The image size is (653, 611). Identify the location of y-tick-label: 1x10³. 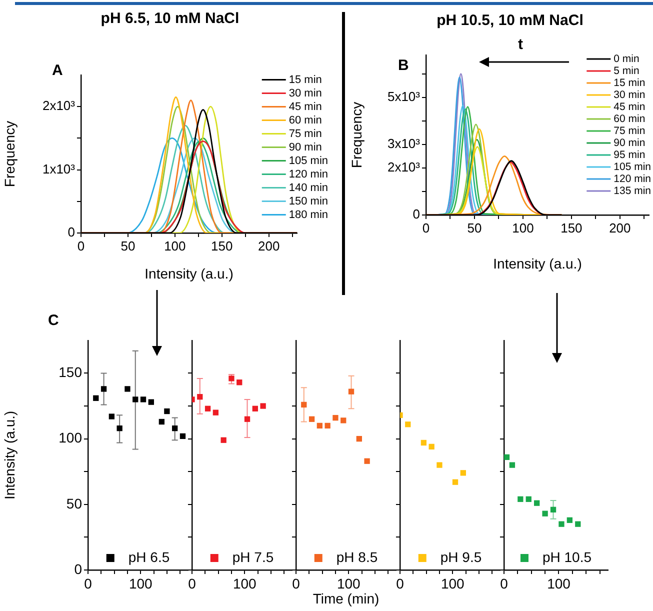
(59, 168).